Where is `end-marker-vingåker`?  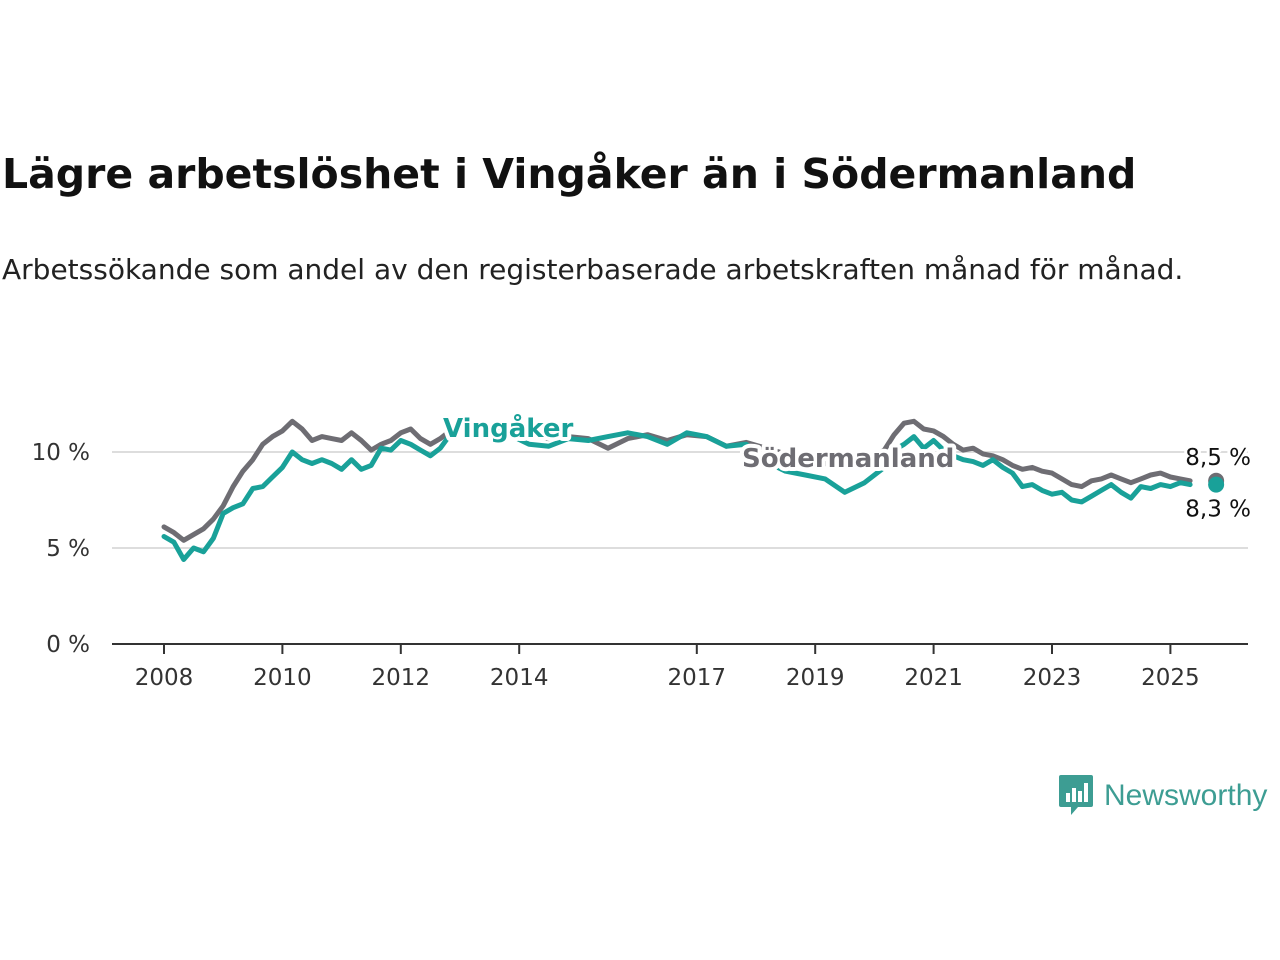
end-marker-vingåker is located at coordinates (1216, 484).